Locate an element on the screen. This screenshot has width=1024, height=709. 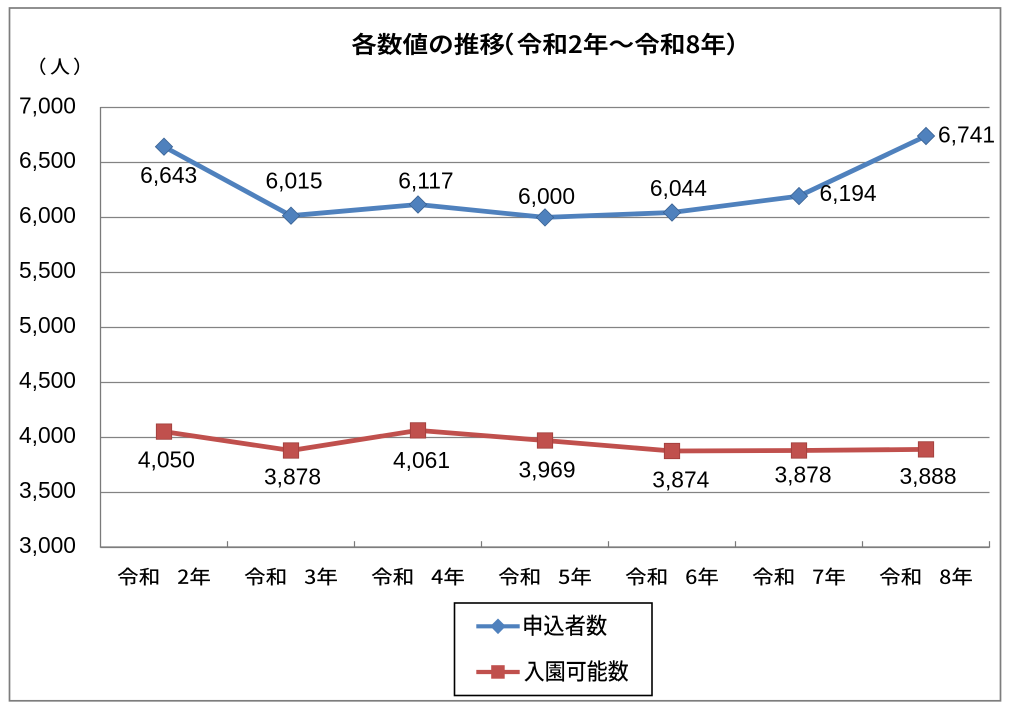
svg-text: 6,643 is located at coordinates (168, 175).